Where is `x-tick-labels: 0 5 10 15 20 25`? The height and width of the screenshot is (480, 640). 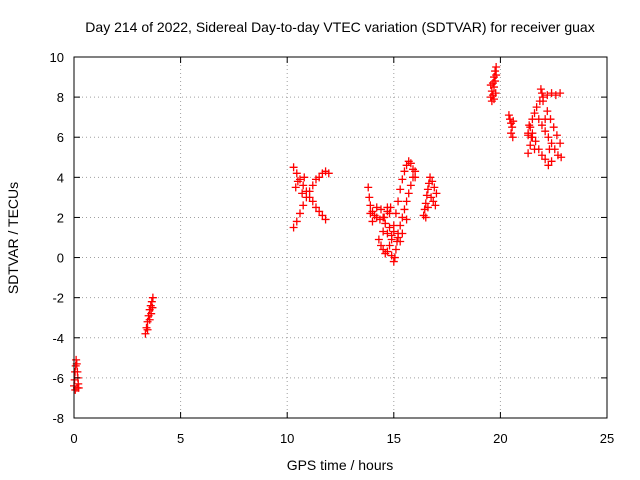
x-tick-labels: 0 5 10 15 20 25 is located at coordinates (342, 438).